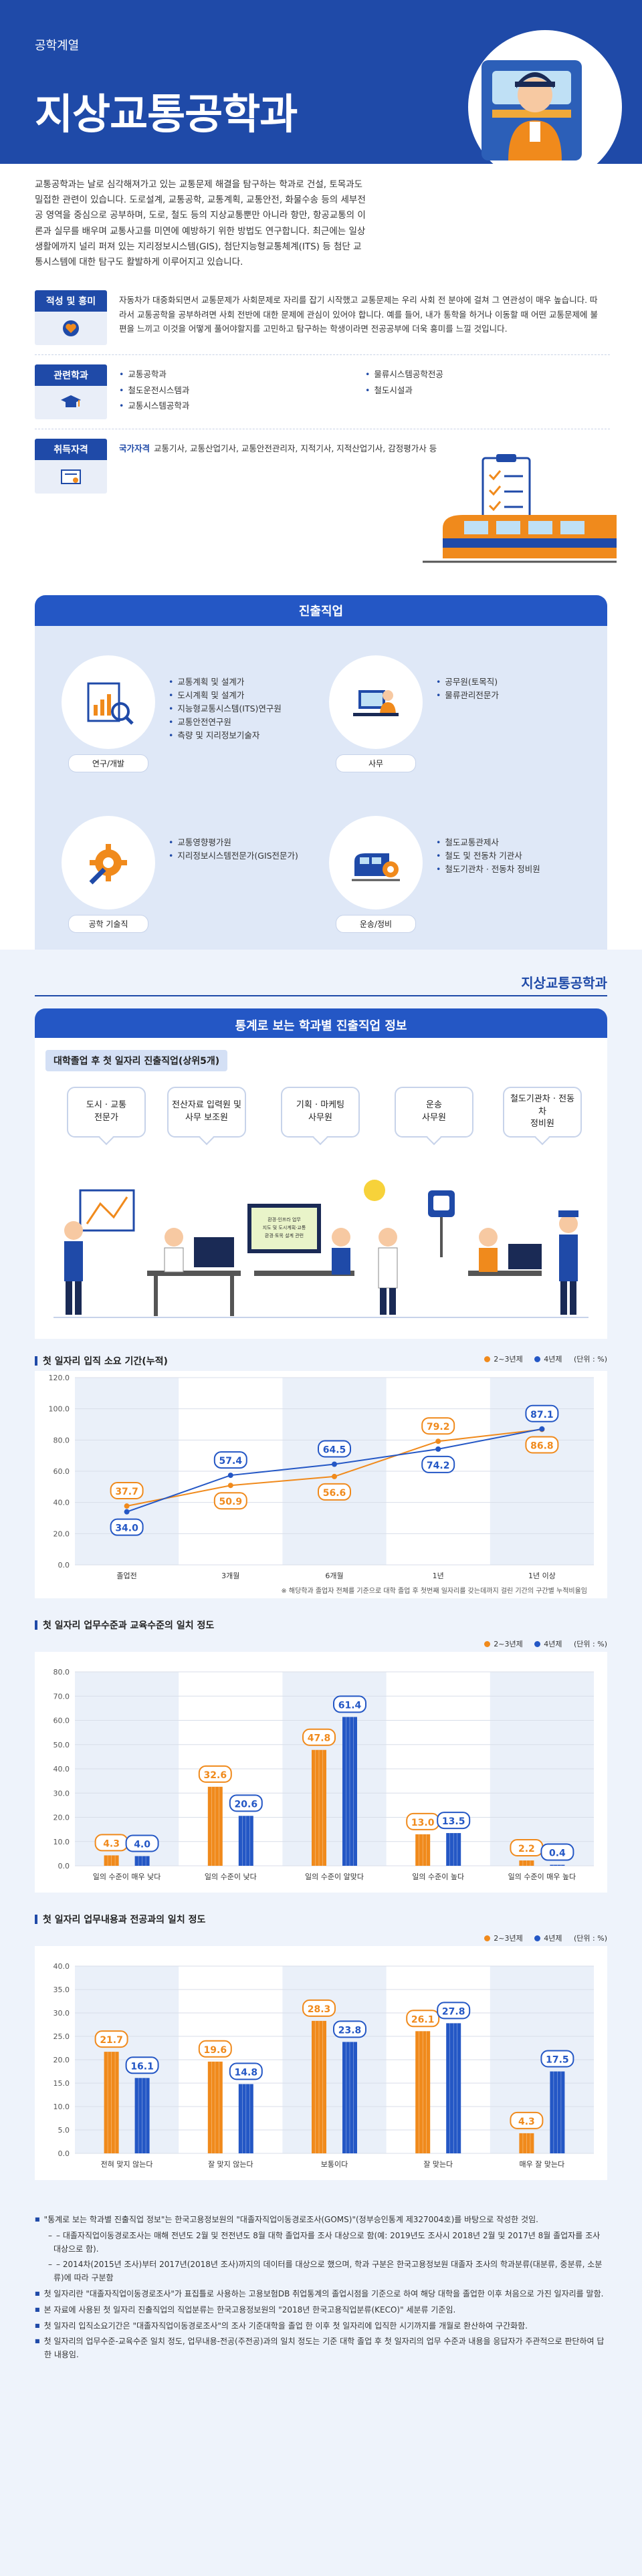 The height and width of the screenshot is (2576, 642). I want to click on y-tick-label: 100.0, so click(59, 1409).